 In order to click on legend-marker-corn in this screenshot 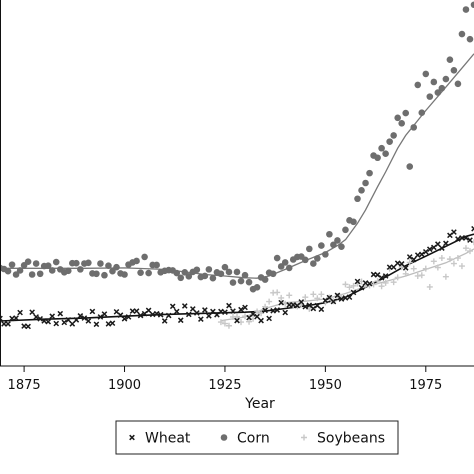, I will do `click(224, 437)`.